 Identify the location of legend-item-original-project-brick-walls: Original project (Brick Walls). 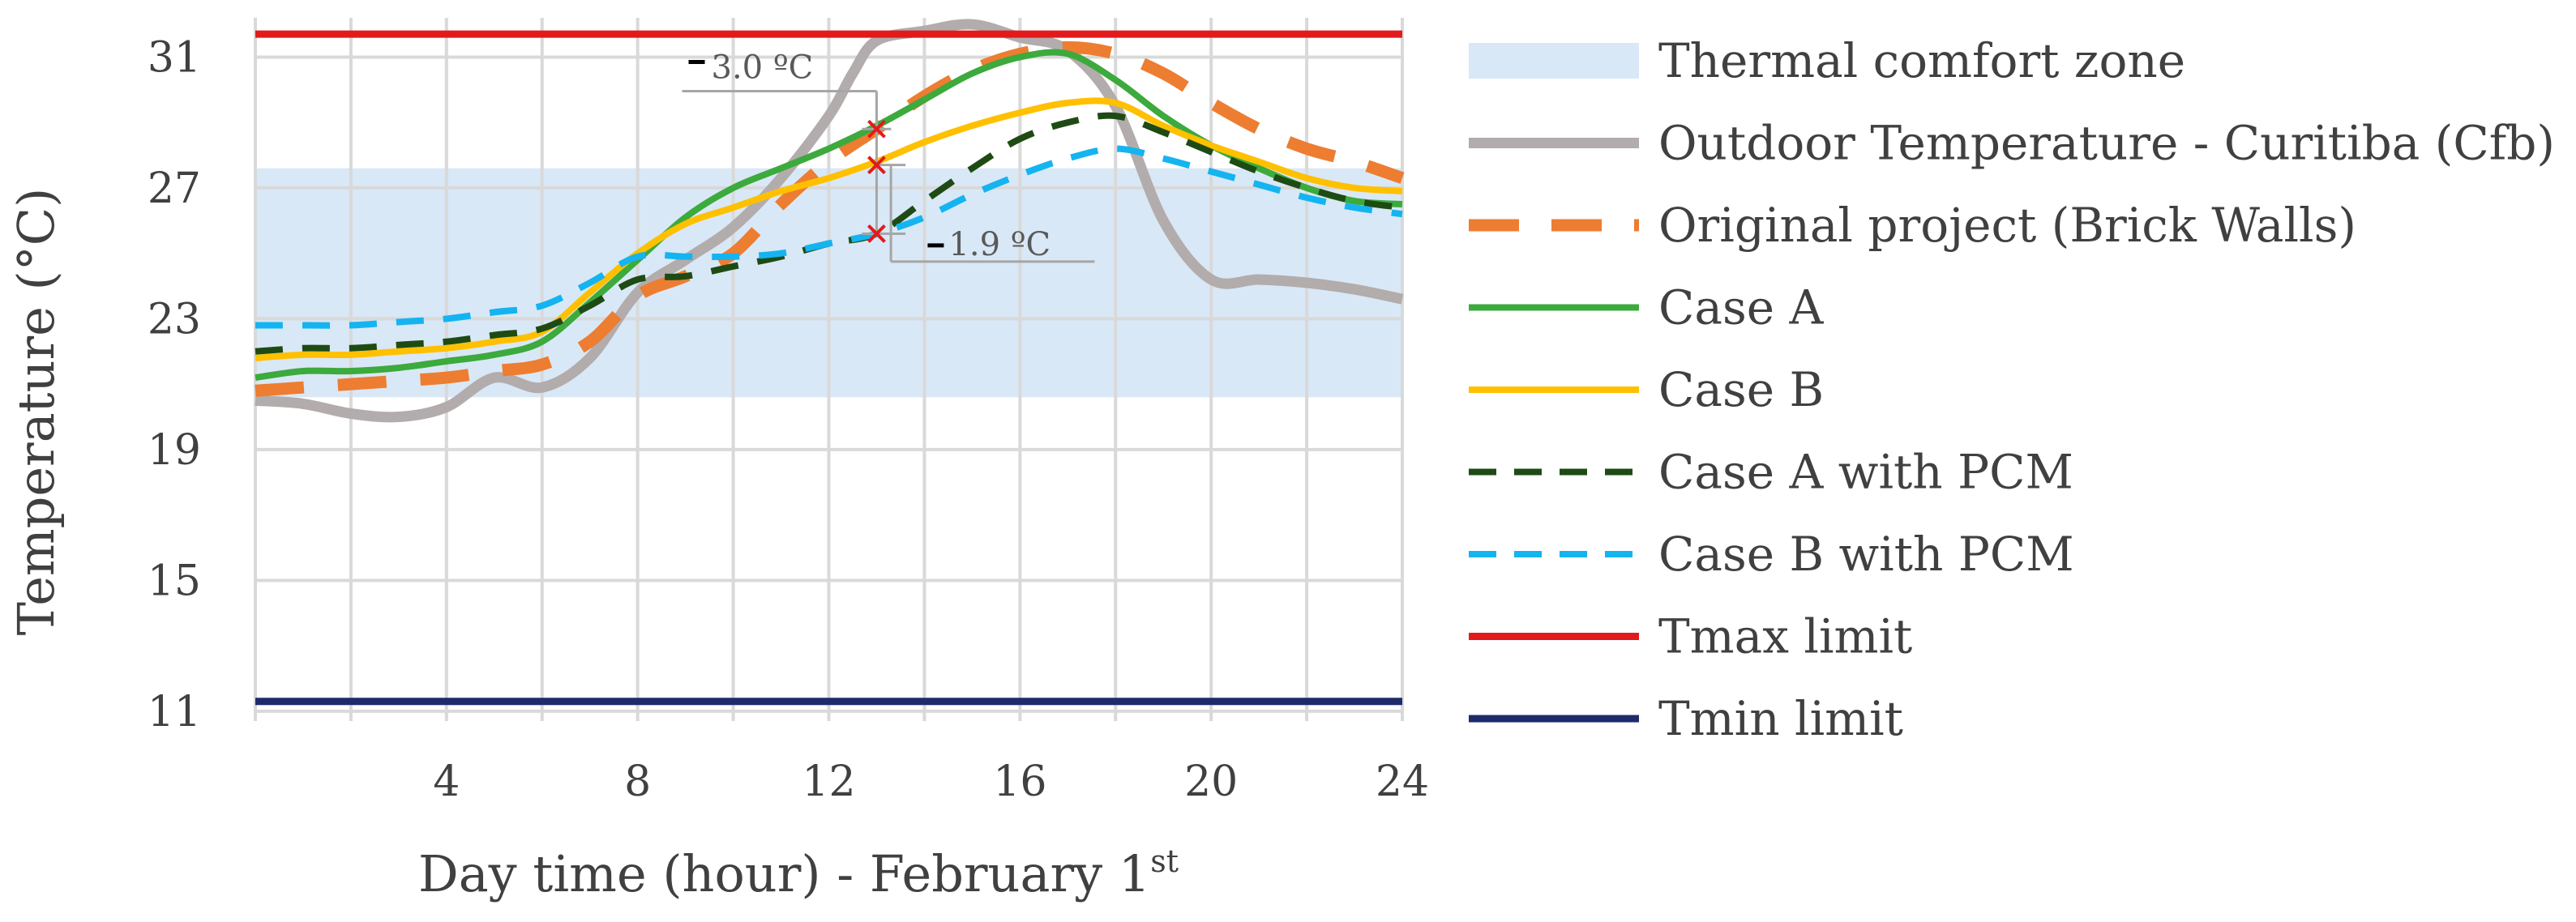
(1913, 226).